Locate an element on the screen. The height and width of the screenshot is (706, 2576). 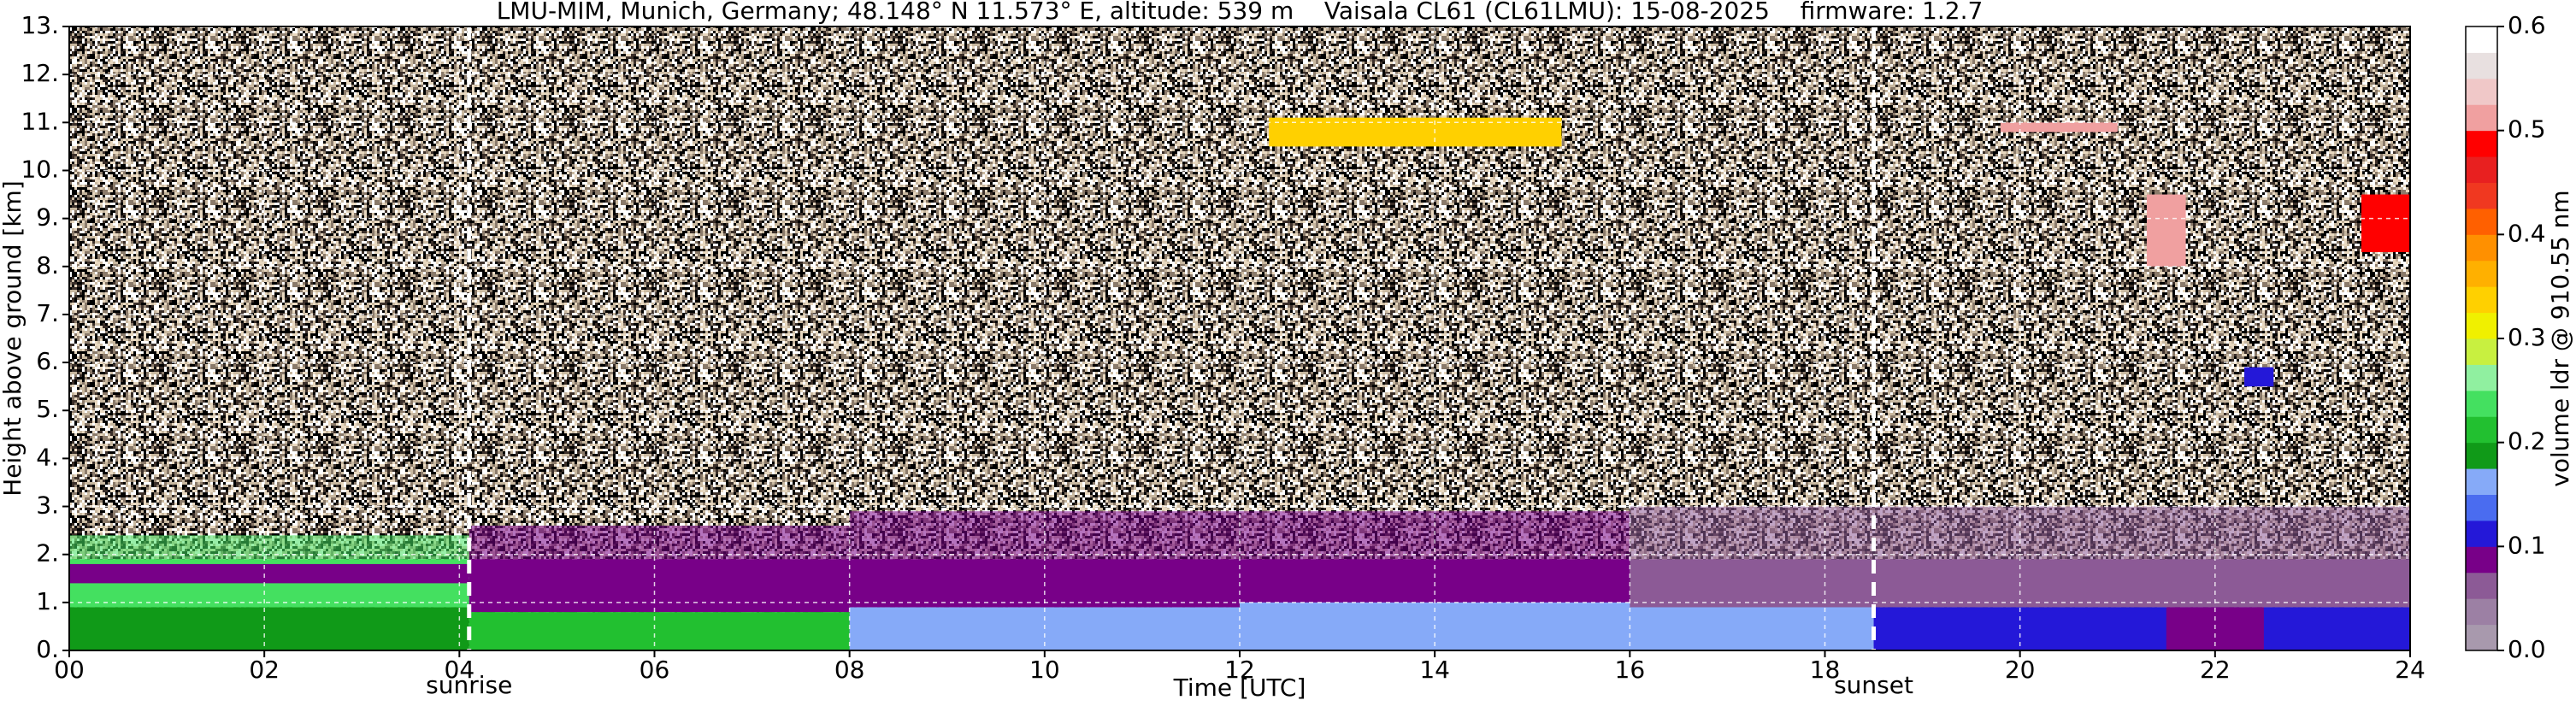
x-tick-label: 00 is located at coordinates (69, 670).